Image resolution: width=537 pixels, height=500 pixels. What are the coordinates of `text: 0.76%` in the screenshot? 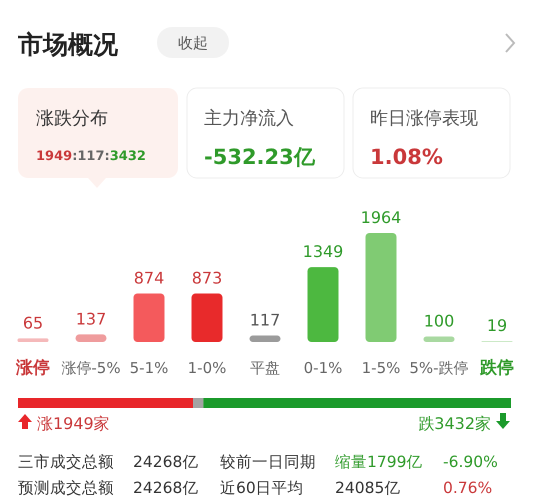 It's located at (467, 488).